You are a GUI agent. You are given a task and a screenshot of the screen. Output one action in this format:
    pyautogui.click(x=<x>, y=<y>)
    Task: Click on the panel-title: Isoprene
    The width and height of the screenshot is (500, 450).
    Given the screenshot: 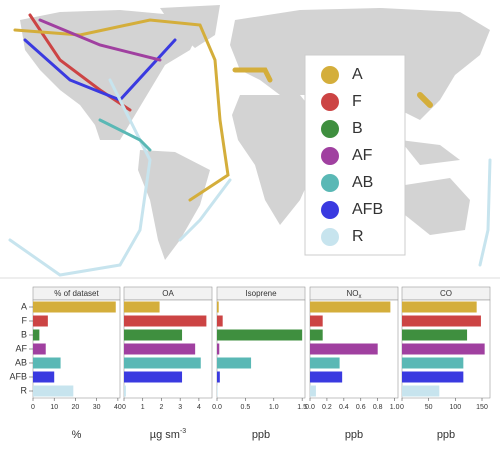 What is the action you would take?
    pyautogui.click(x=261, y=293)
    